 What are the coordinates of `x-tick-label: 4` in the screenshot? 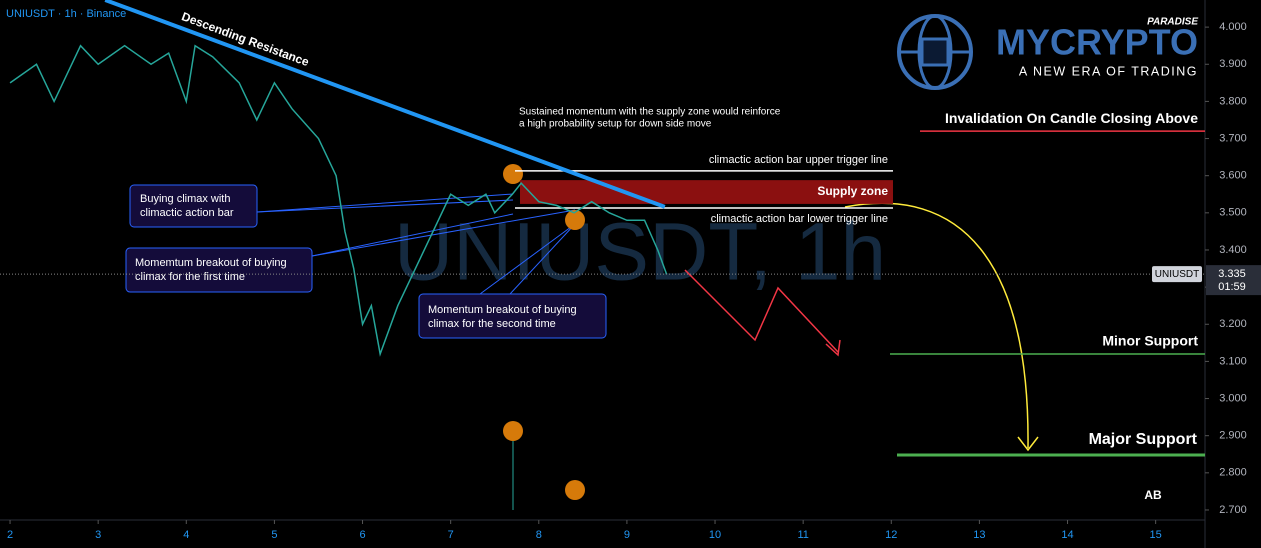 It's located at (186, 535).